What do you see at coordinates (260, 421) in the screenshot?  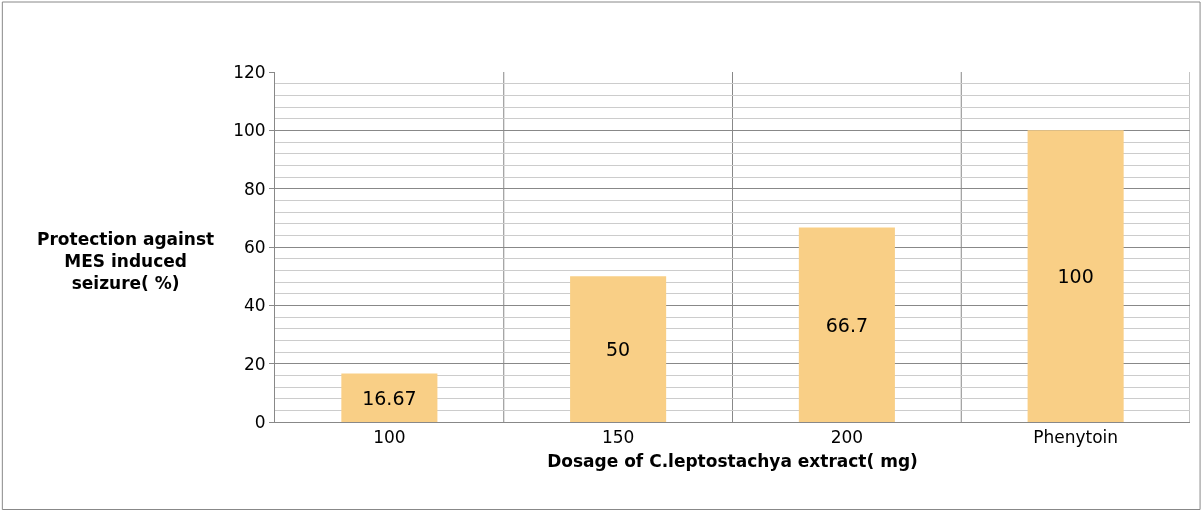 I see `y-tick-label: 0` at bounding box center [260, 421].